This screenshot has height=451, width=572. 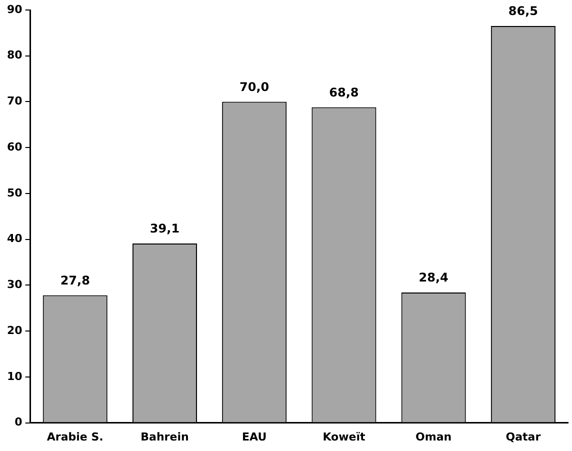 What do you see at coordinates (344, 92) in the screenshot?
I see `data-label: 68,8` at bounding box center [344, 92].